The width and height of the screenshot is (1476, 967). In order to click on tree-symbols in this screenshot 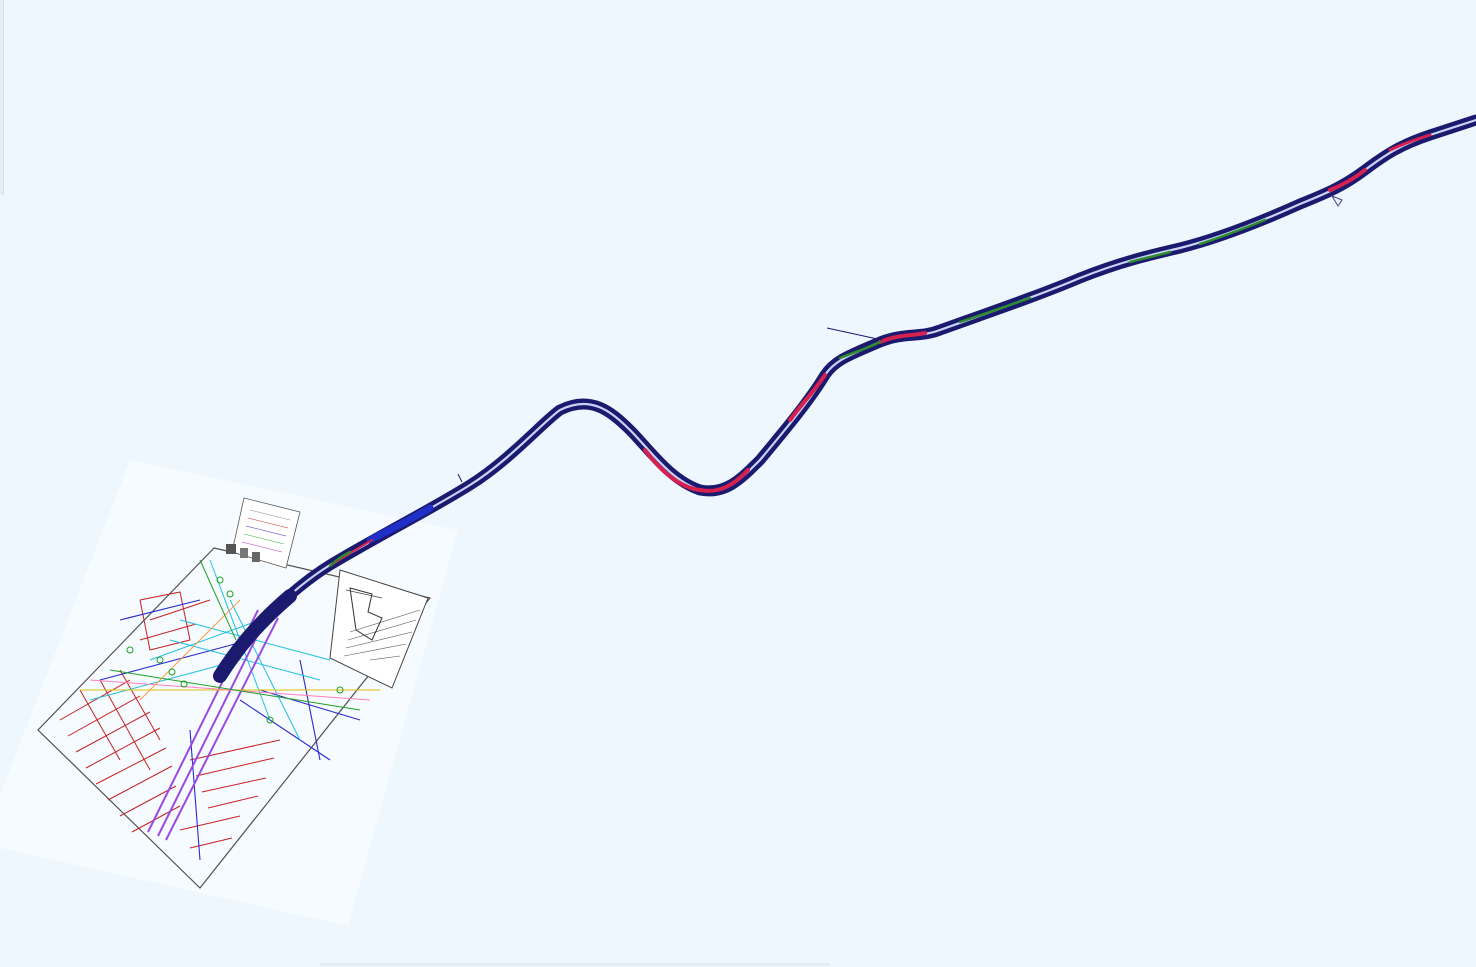, I will do `click(235, 650)`.